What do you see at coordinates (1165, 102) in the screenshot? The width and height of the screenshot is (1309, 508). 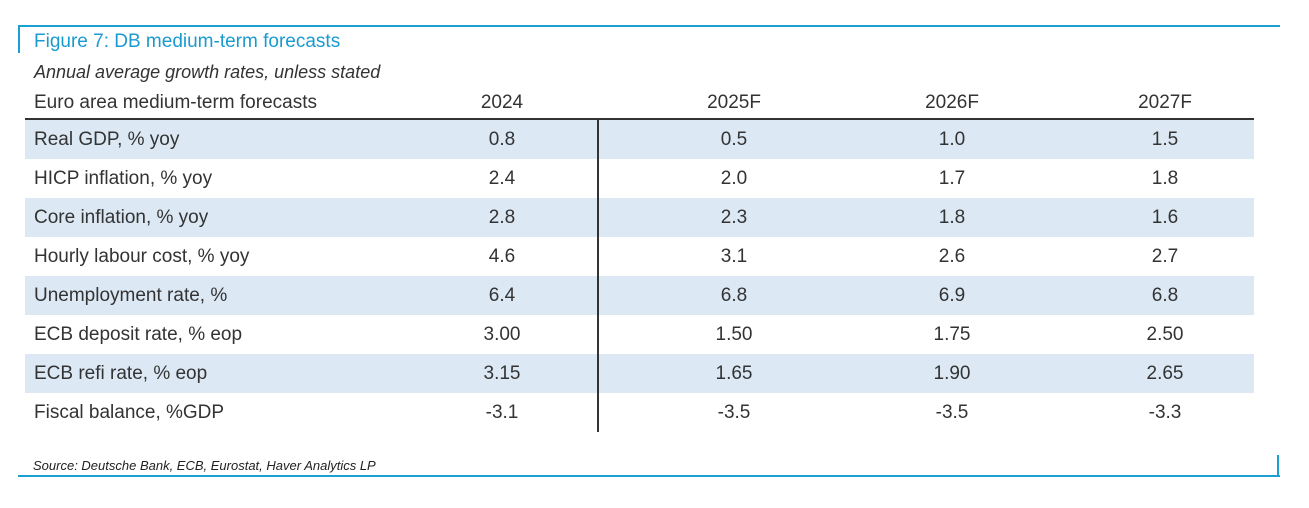 I see `column-header-2027f: 2027F` at bounding box center [1165, 102].